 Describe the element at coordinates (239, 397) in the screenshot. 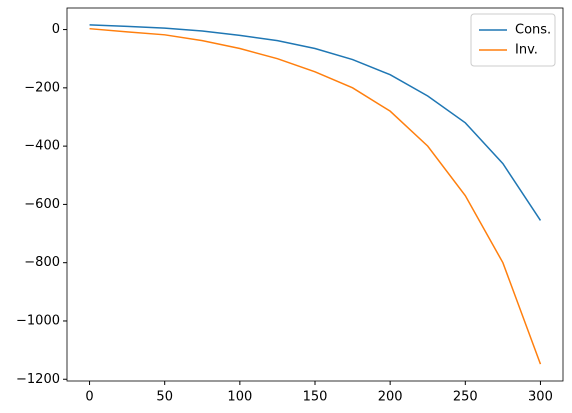

I see `x-tick-label: 100` at that location.